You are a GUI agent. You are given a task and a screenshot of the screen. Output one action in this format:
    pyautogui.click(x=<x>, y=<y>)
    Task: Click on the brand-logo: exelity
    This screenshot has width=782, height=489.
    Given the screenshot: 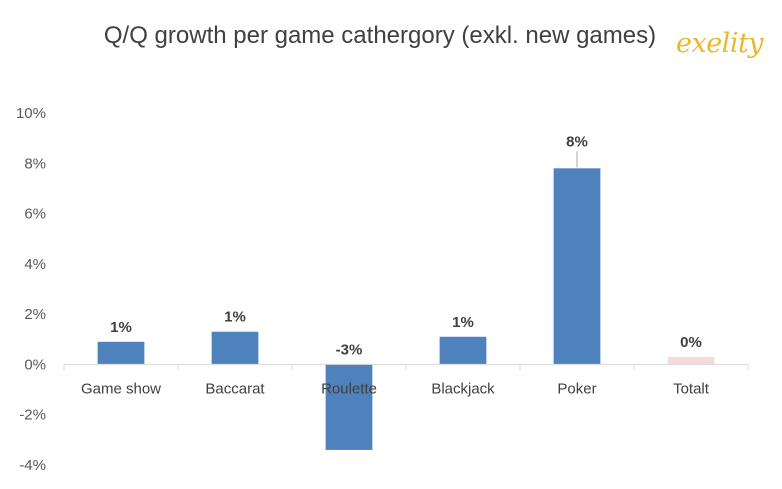 What is the action you would take?
    pyautogui.click(x=720, y=43)
    